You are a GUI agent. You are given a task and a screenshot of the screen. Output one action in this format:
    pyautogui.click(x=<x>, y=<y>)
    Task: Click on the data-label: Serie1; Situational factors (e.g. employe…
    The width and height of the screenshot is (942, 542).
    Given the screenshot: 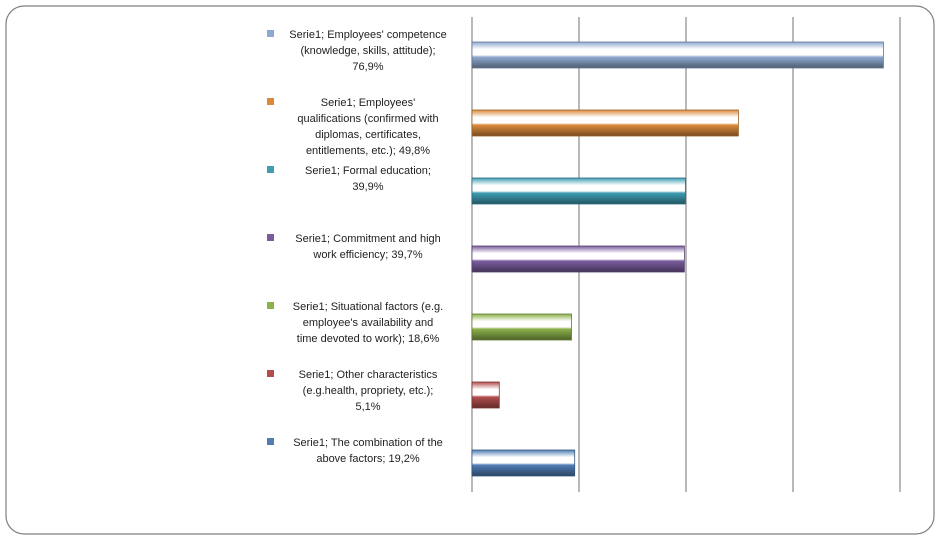 What is the action you would take?
    pyautogui.click(x=368, y=323)
    